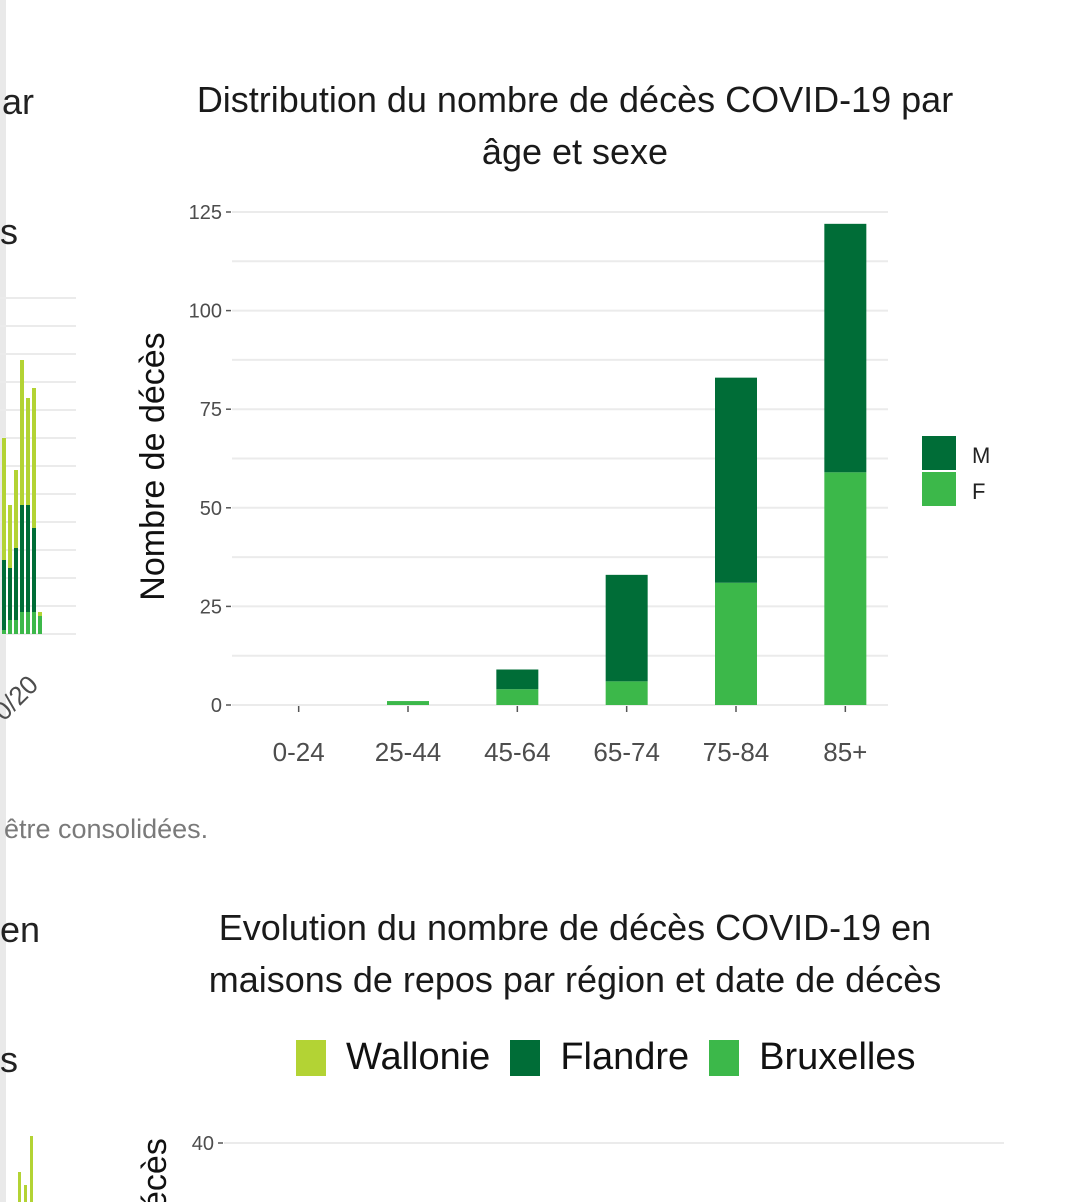 Image resolution: width=1080 pixels, height=1202 pixels. What do you see at coordinates (724, 1057) in the screenshot?
I see `legend-swatch-bruxelles` at bounding box center [724, 1057].